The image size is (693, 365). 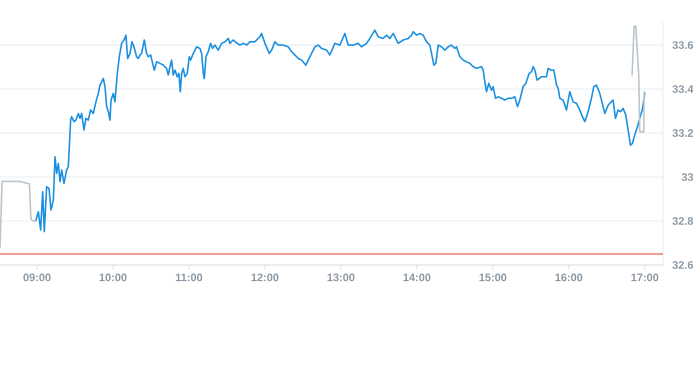 I want to click on y-tick-label: 33.2, so click(x=682, y=133).